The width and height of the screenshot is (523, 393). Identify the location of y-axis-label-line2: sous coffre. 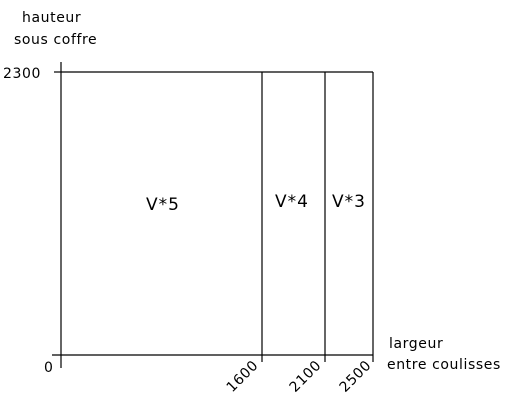
(55, 40).